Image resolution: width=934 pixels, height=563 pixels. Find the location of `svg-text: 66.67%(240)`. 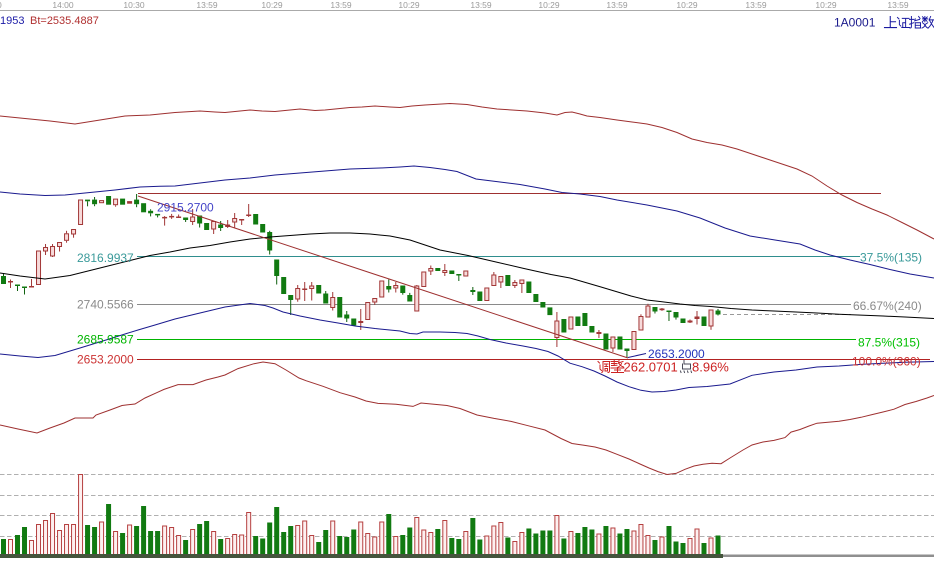

svg-text: 66.67%(240) is located at coordinates (887, 306).